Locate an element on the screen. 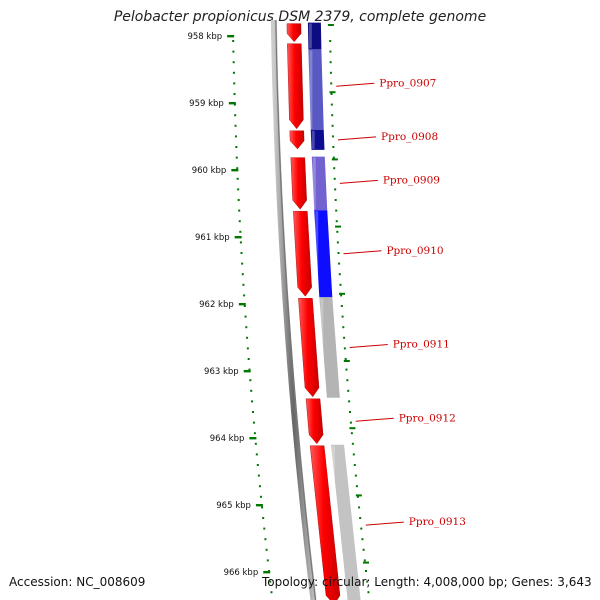  backbone-line is located at coordinates (293, 309).